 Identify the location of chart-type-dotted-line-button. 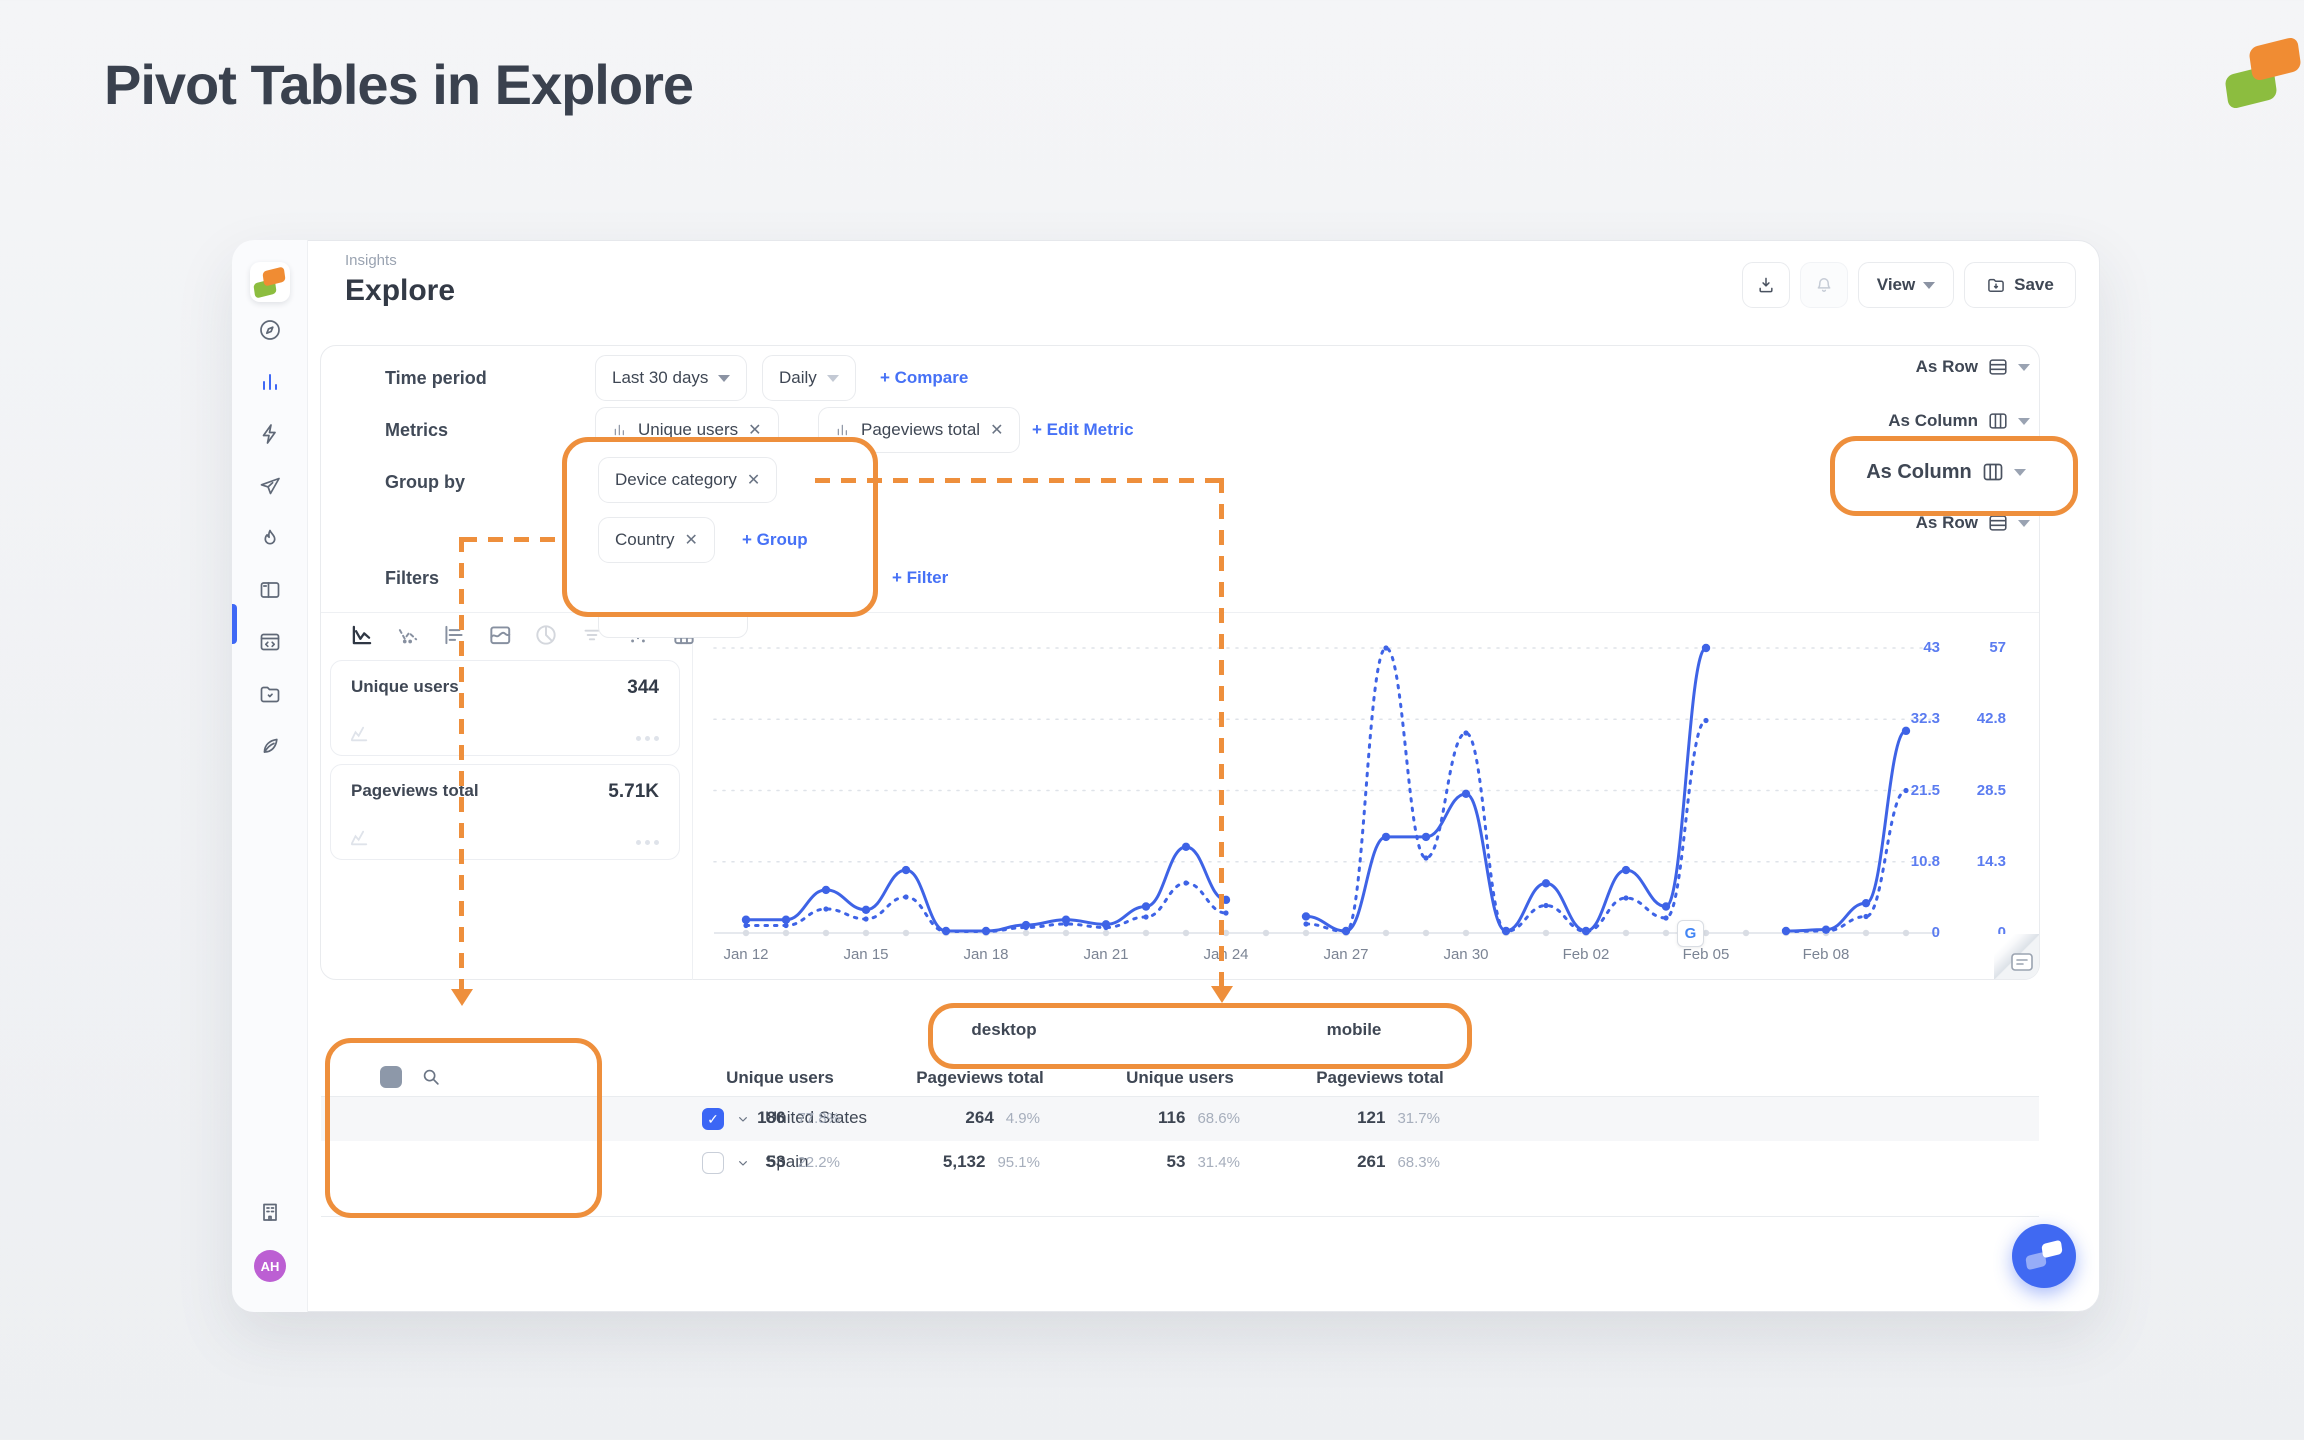
(408, 635).